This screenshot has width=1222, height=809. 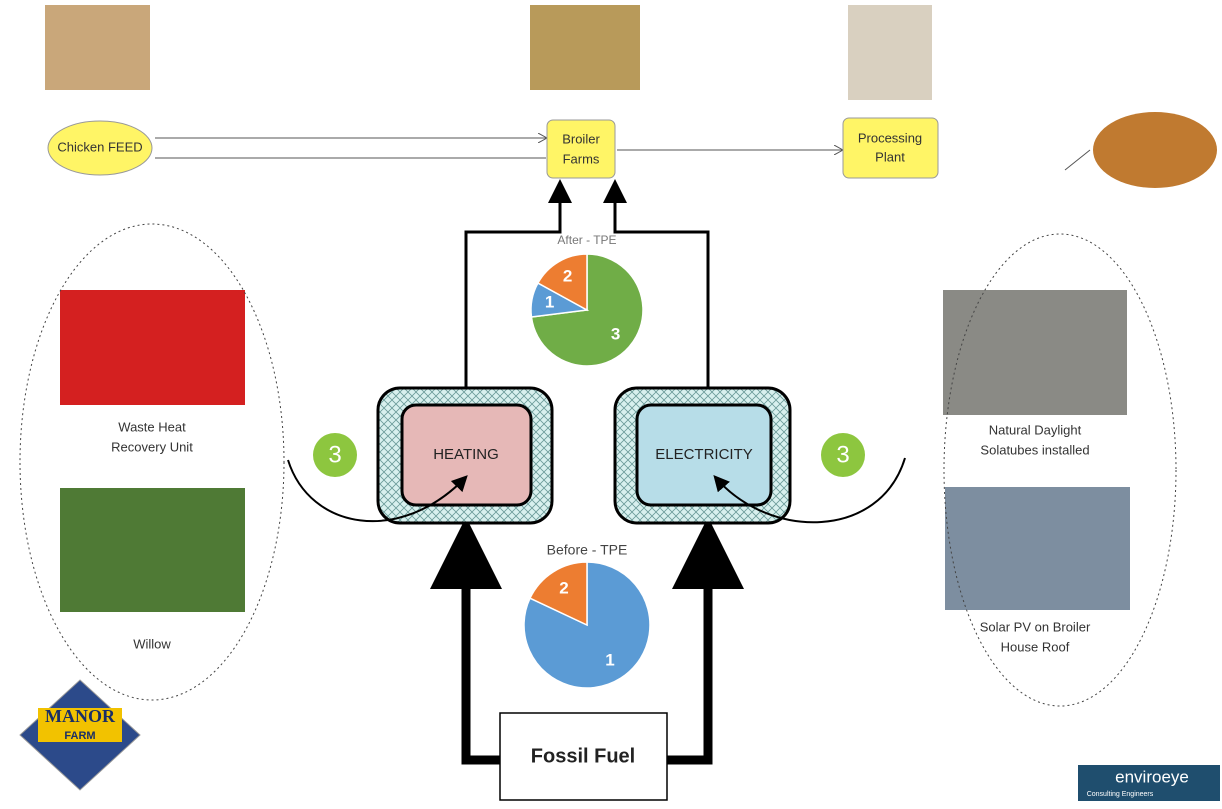 I want to click on manor-logo: MANOR FARM, so click(x=80, y=735).